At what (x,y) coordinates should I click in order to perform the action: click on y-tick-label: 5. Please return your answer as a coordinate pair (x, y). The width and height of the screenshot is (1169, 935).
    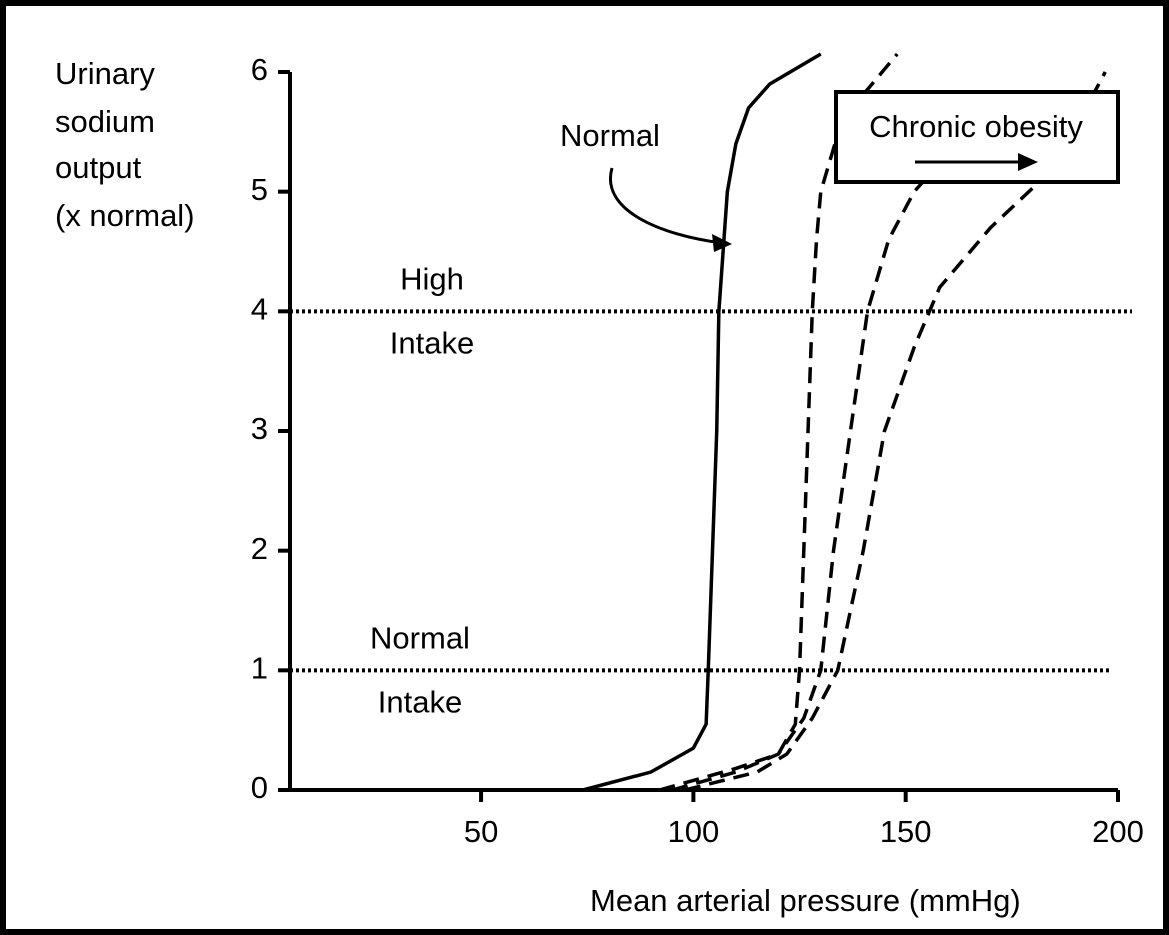
    Looking at the image, I should click on (259, 189).